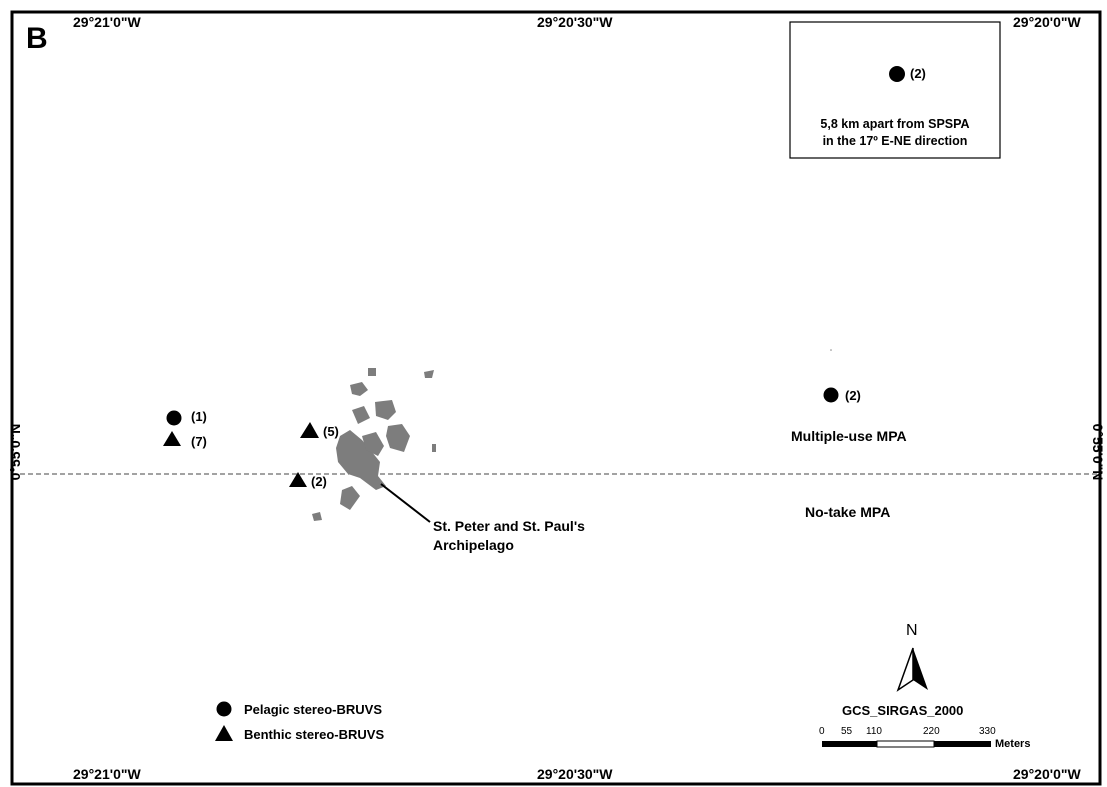 The height and width of the screenshot is (787, 1107). What do you see at coordinates (575, 774) in the screenshot?
I see `bottom-coord-center: 29°20'30"W` at bounding box center [575, 774].